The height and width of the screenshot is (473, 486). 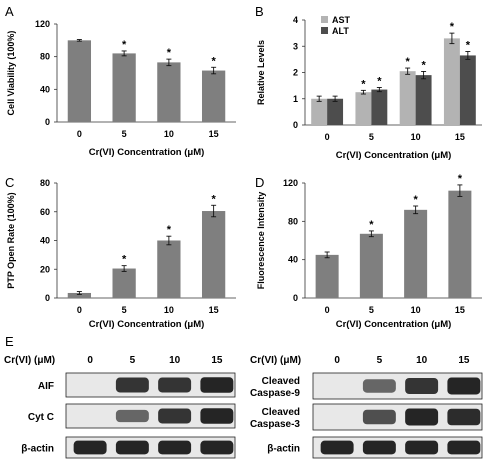 I want to click on blot-lane-label: 15, so click(x=464, y=360).